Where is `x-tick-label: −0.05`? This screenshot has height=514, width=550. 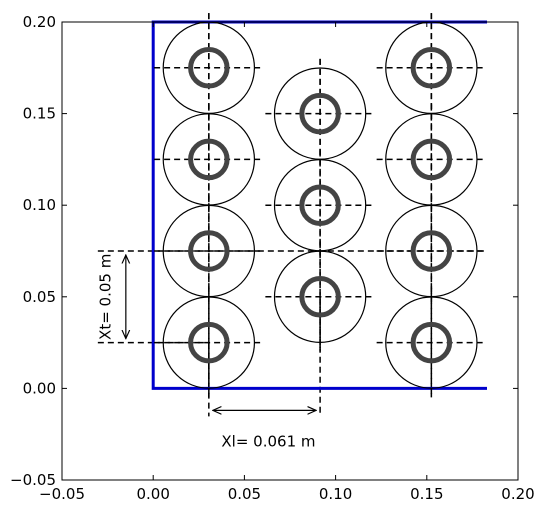
x-tick-label: −0.05 is located at coordinates (62, 494).